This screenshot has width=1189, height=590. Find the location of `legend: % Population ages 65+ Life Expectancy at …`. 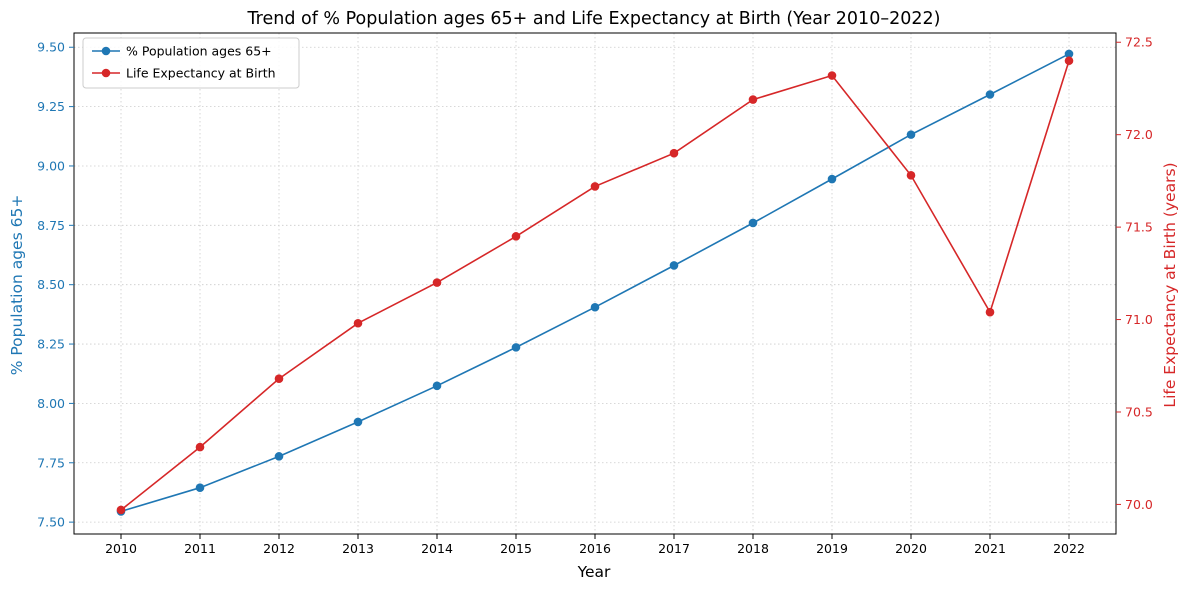

legend: % Population ages 65+ Life Expectancy at … is located at coordinates (191, 63).